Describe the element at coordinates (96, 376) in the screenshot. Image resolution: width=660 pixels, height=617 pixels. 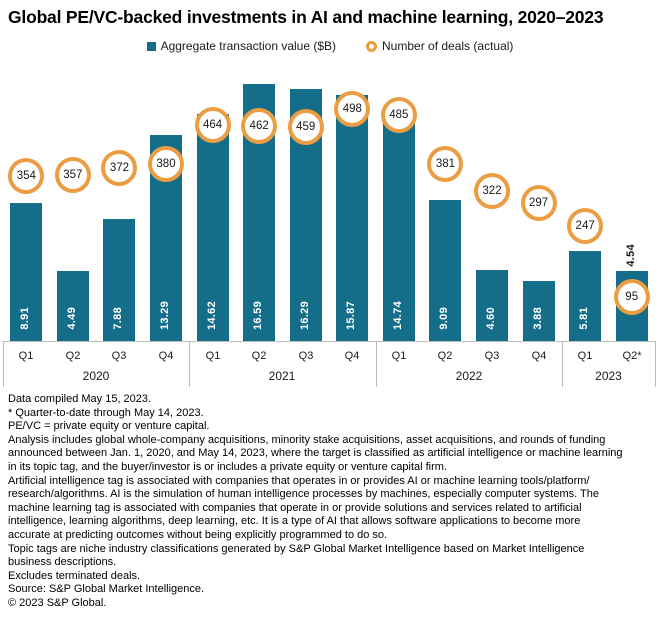
I see `year-label-2020: 2020` at that location.